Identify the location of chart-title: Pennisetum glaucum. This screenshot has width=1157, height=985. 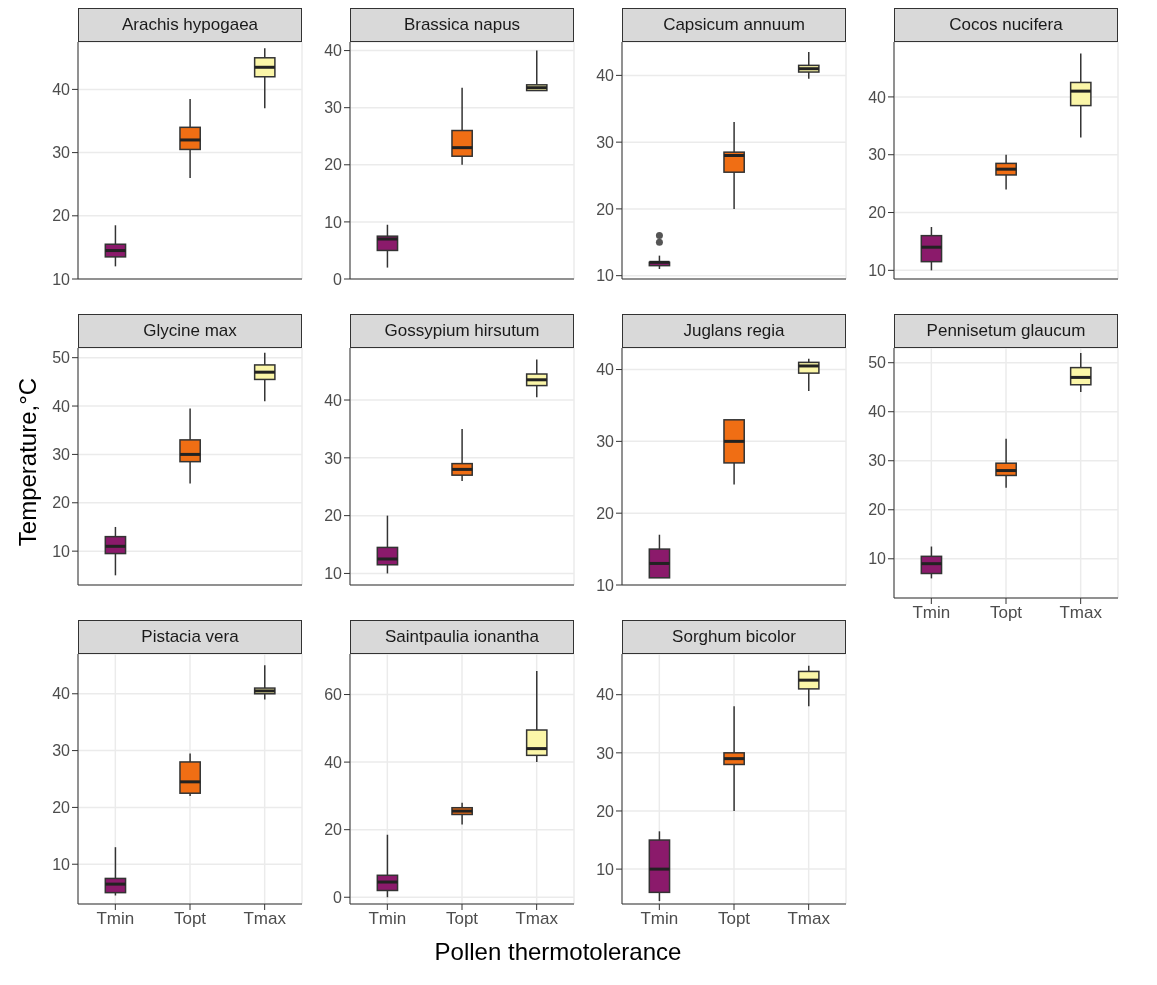
(1006, 331).